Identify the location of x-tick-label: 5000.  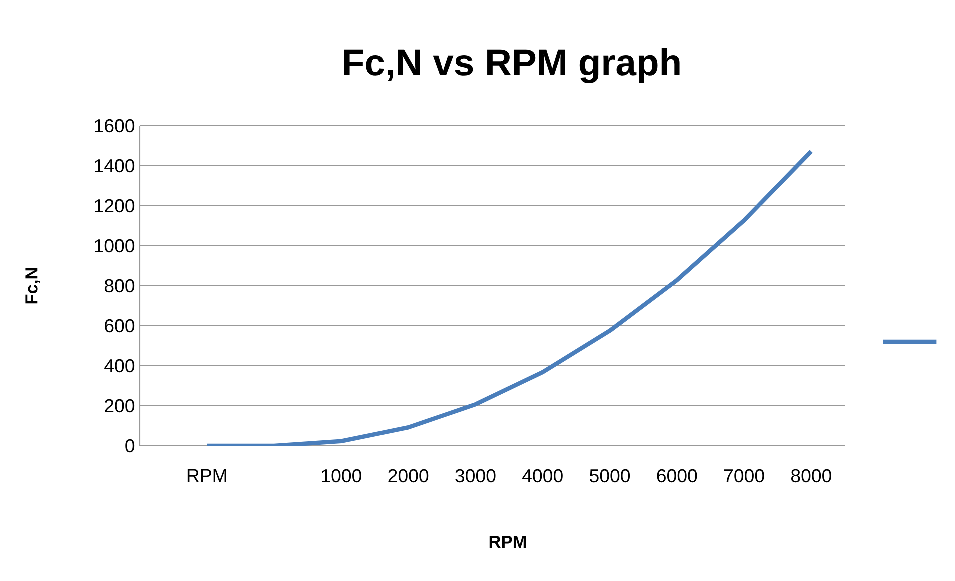
(610, 476).